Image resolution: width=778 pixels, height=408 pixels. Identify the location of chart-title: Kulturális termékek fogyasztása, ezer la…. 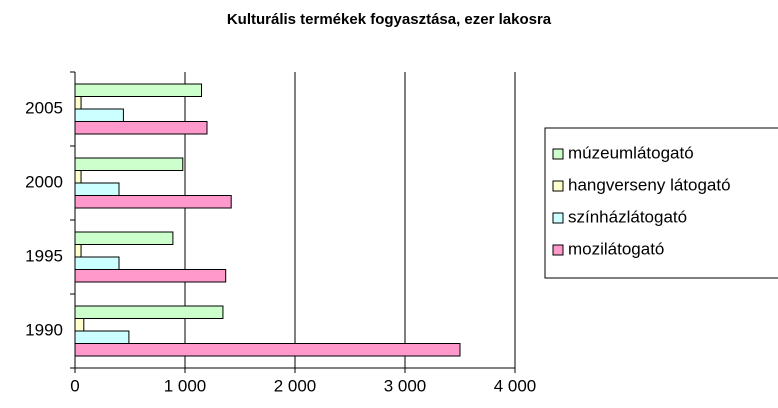
(389, 19).